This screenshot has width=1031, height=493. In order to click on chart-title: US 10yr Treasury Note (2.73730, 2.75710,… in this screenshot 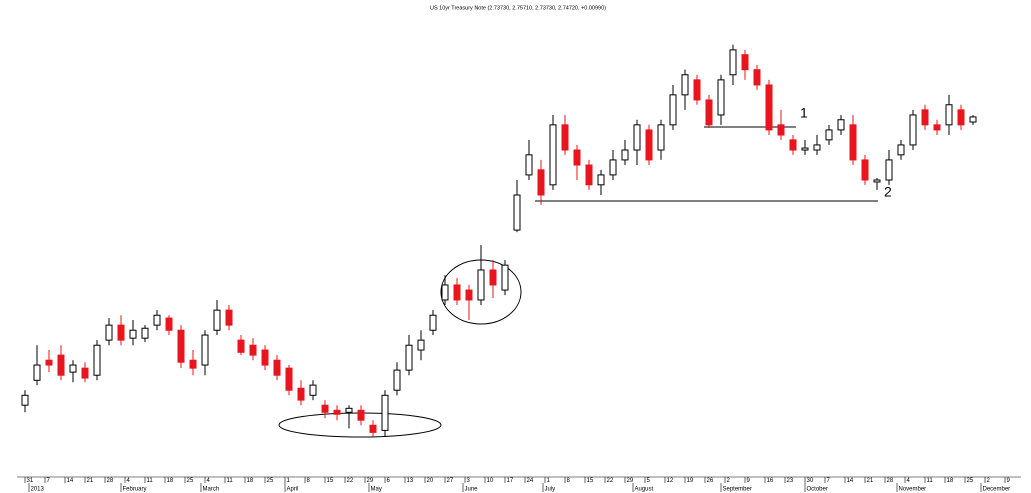, I will do `click(518, 8)`.